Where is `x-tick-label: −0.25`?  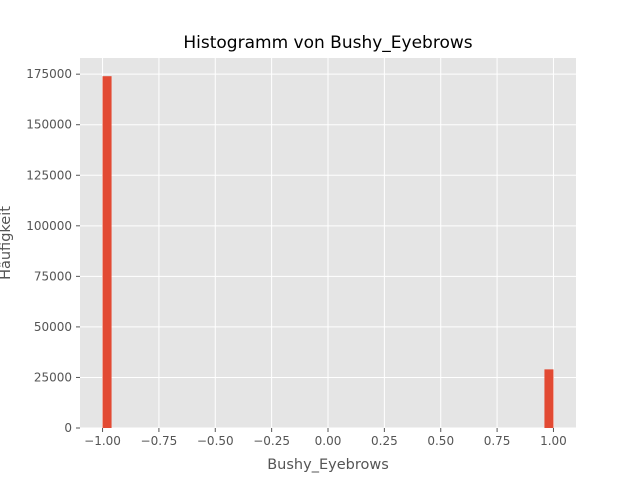 x-tick-label: −0.25 is located at coordinates (271, 441).